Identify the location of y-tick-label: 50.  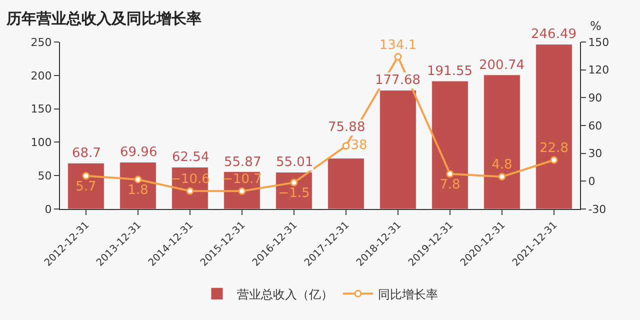
(45, 175).